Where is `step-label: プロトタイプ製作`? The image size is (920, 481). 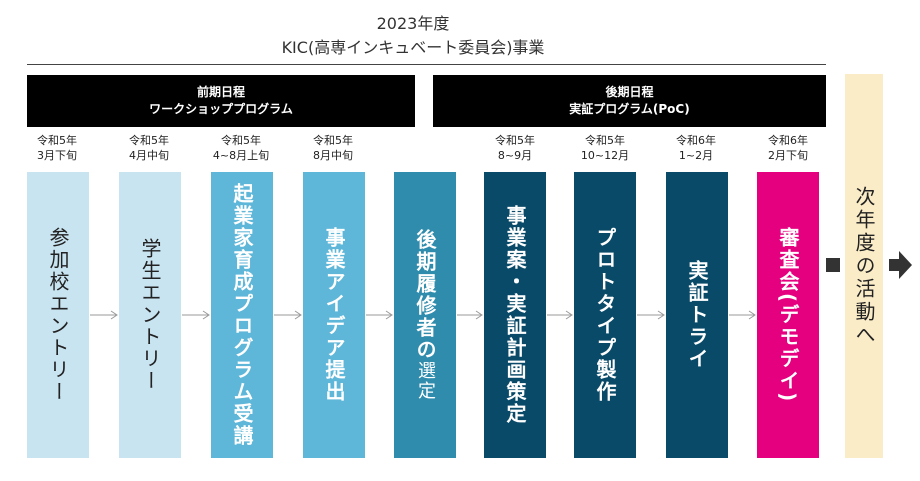
step-label: プロトタイプ製作 is located at coordinates (605, 315).